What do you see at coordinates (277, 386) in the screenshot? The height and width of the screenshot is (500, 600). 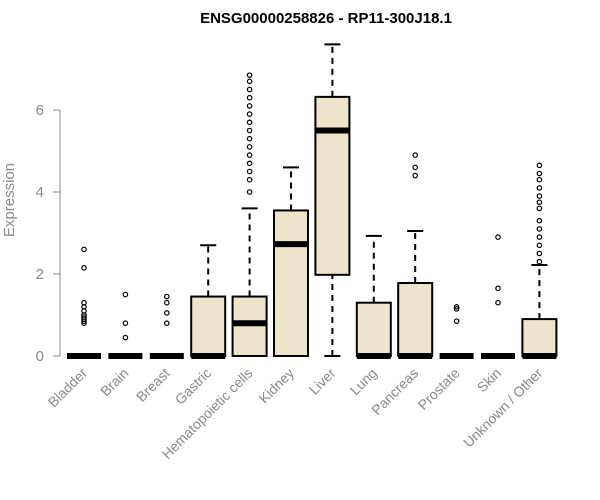 I see `x-tick-label: Kidney` at bounding box center [277, 386].